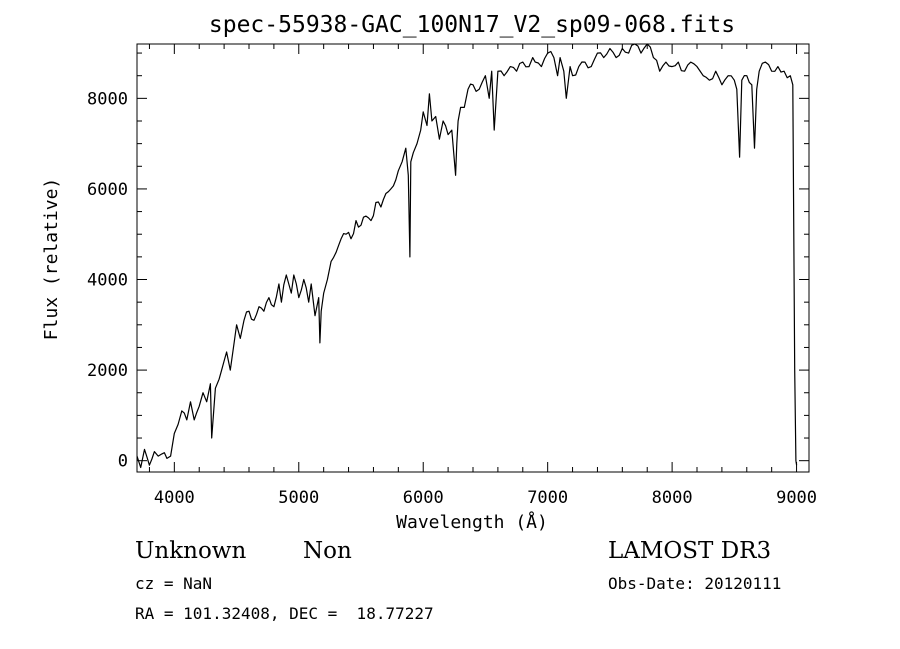 The height and width of the screenshot is (649, 900). Describe the element at coordinates (107, 281) in the screenshot. I see `y-tick-label: 4000` at that location.